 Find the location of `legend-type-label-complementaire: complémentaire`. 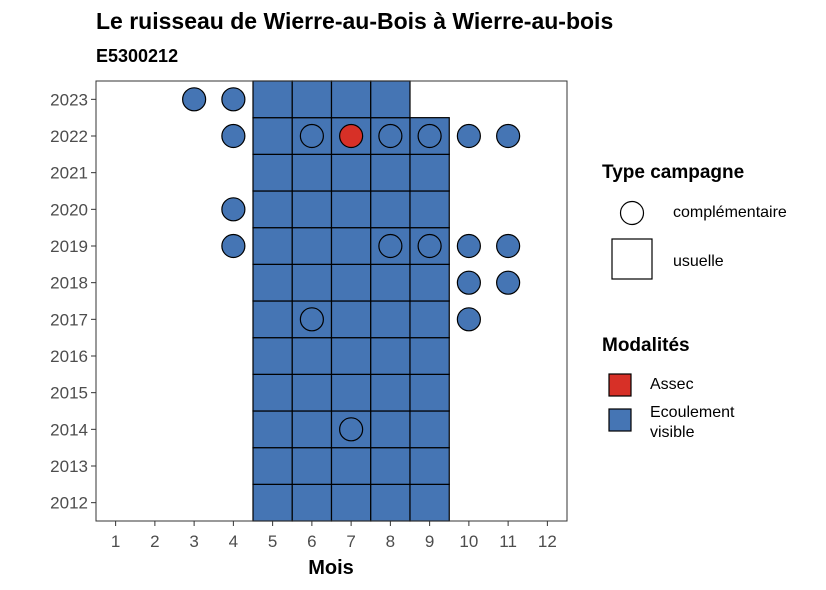

legend-type-label-complementaire: complémentaire is located at coordinates (730, 212).